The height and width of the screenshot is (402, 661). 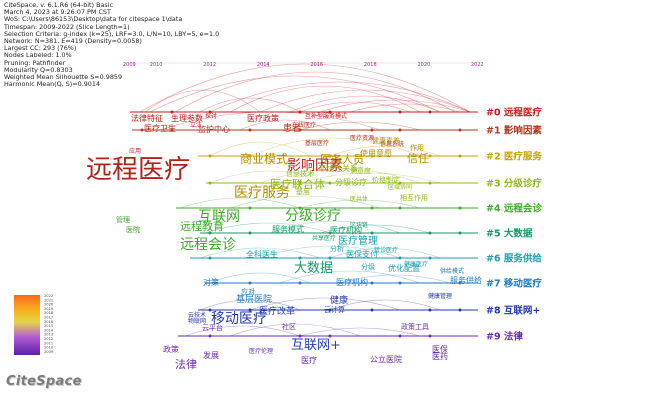 I want to click on meta-line: Modularity Q=0.8303, so click(x=38, y=69).